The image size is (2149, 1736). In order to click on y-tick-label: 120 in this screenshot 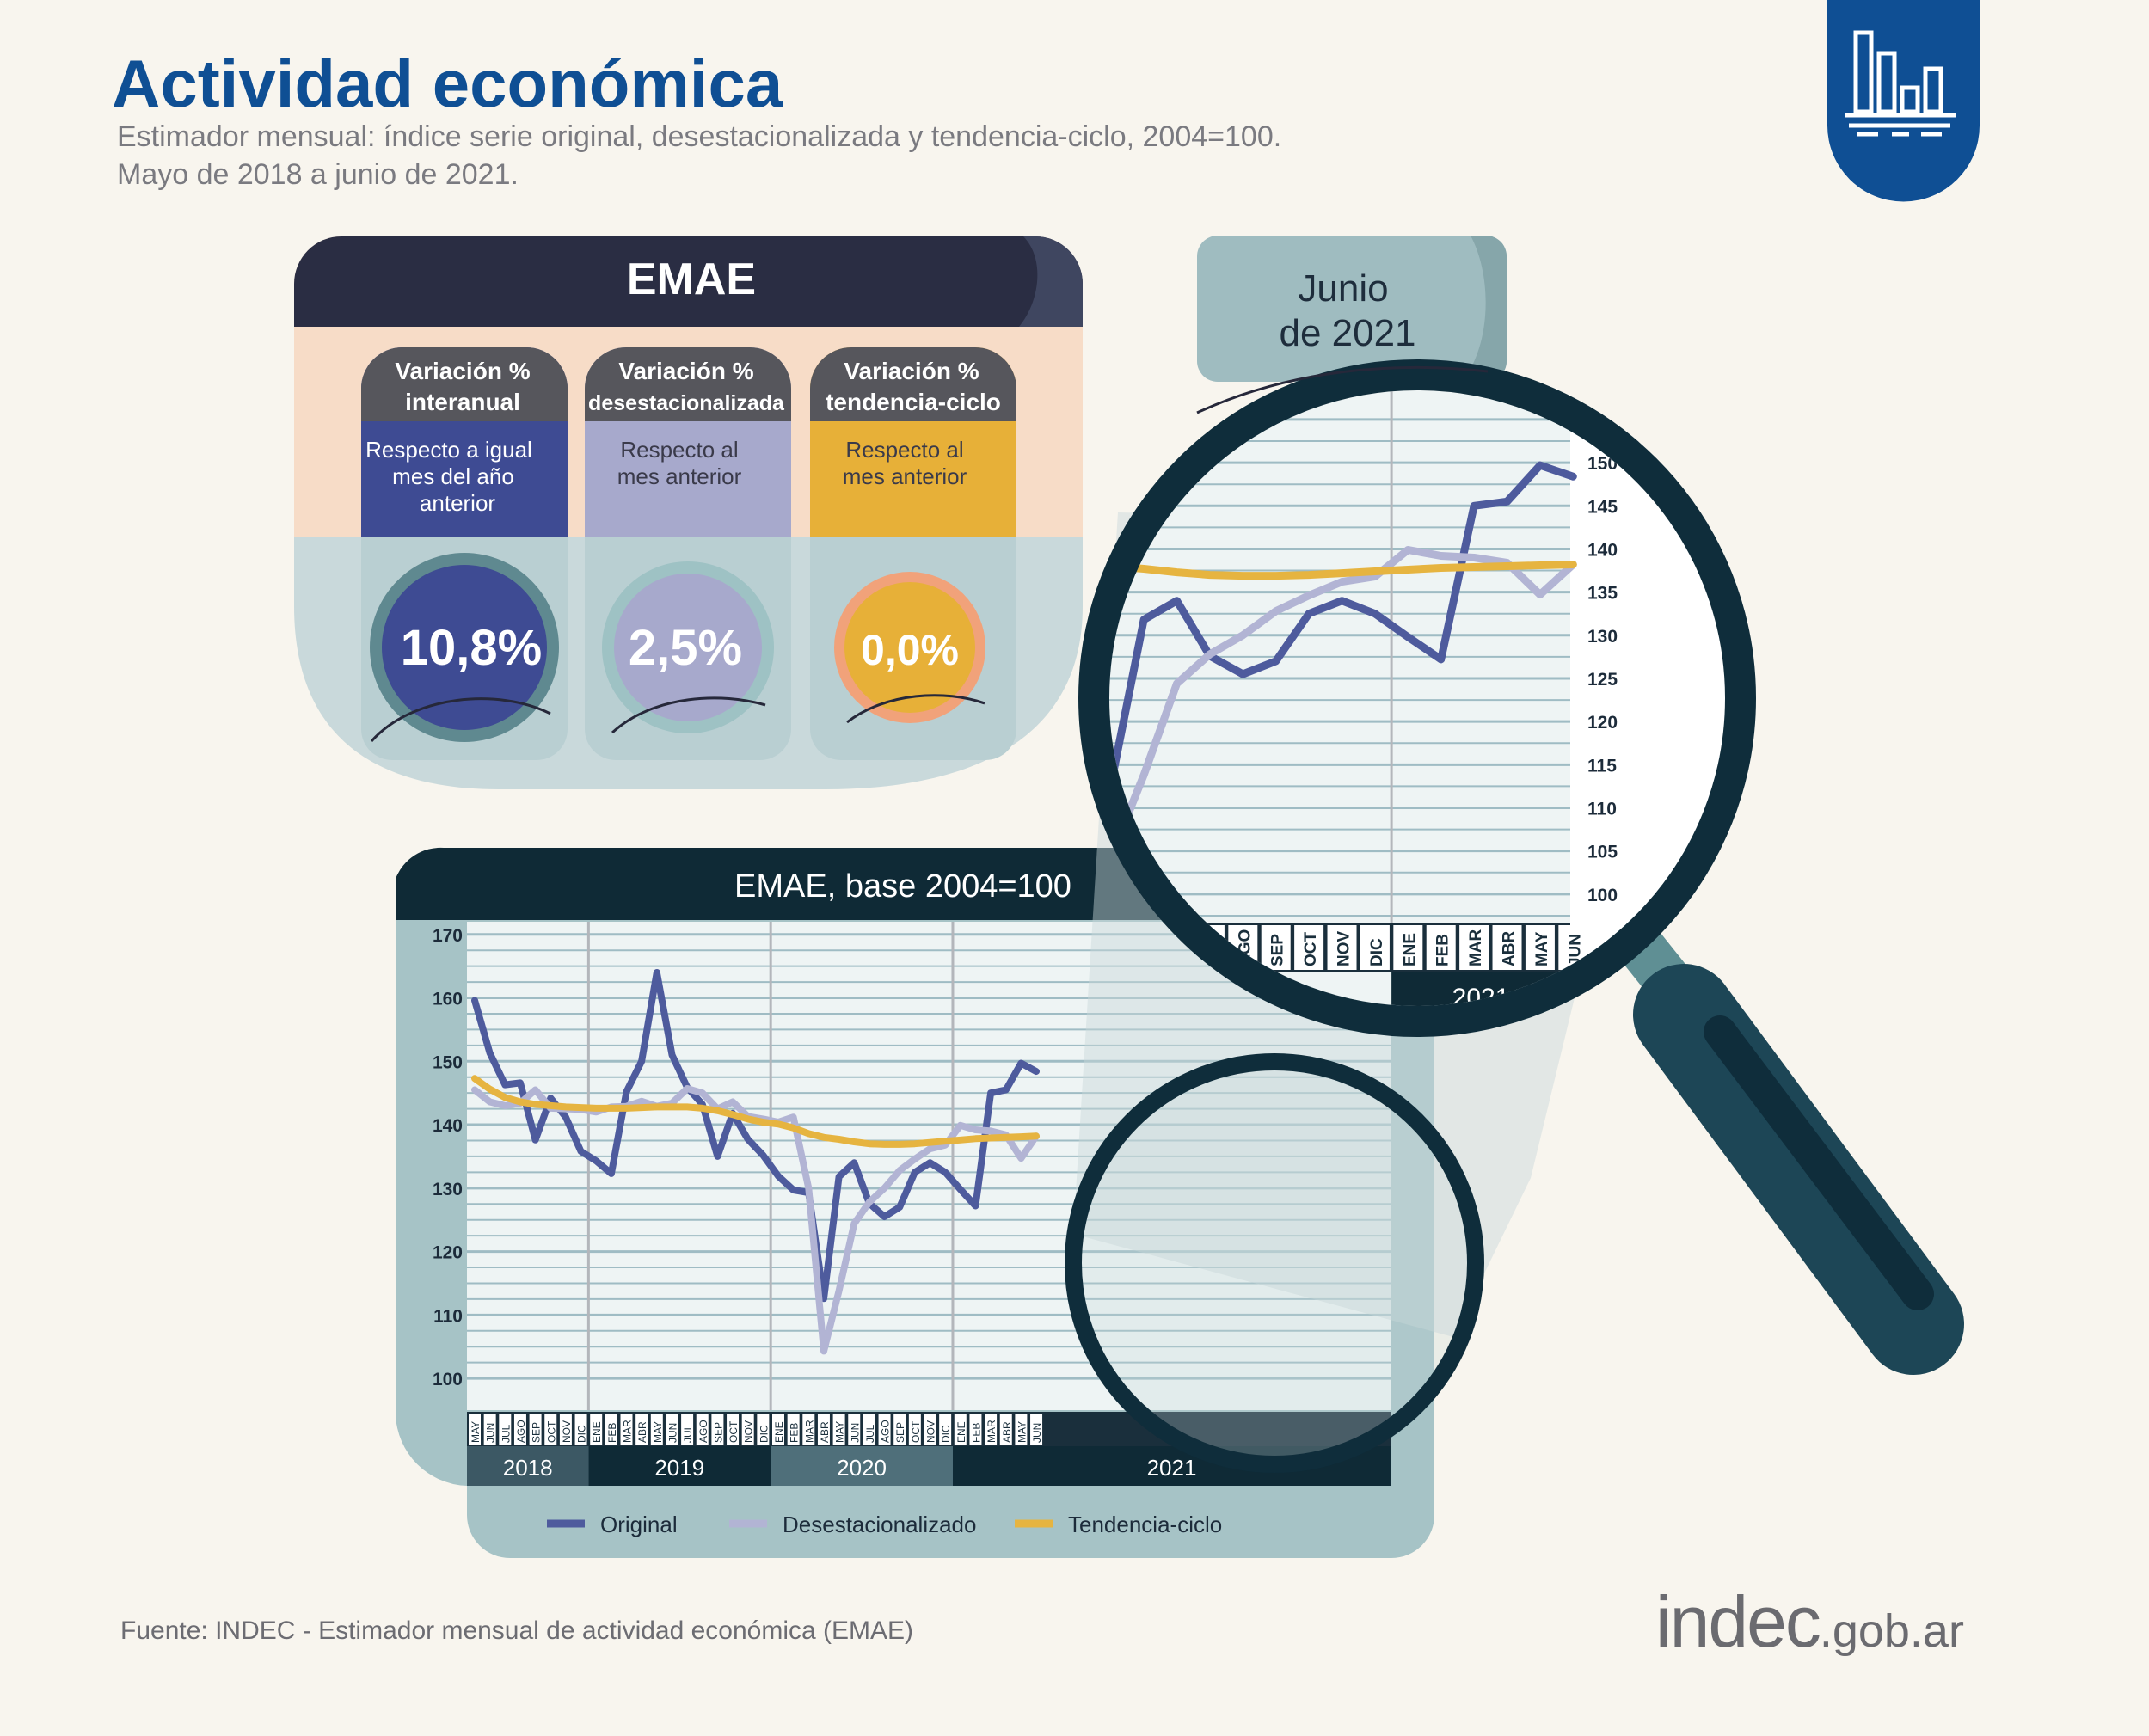, I will do `click(448, 1253)`.